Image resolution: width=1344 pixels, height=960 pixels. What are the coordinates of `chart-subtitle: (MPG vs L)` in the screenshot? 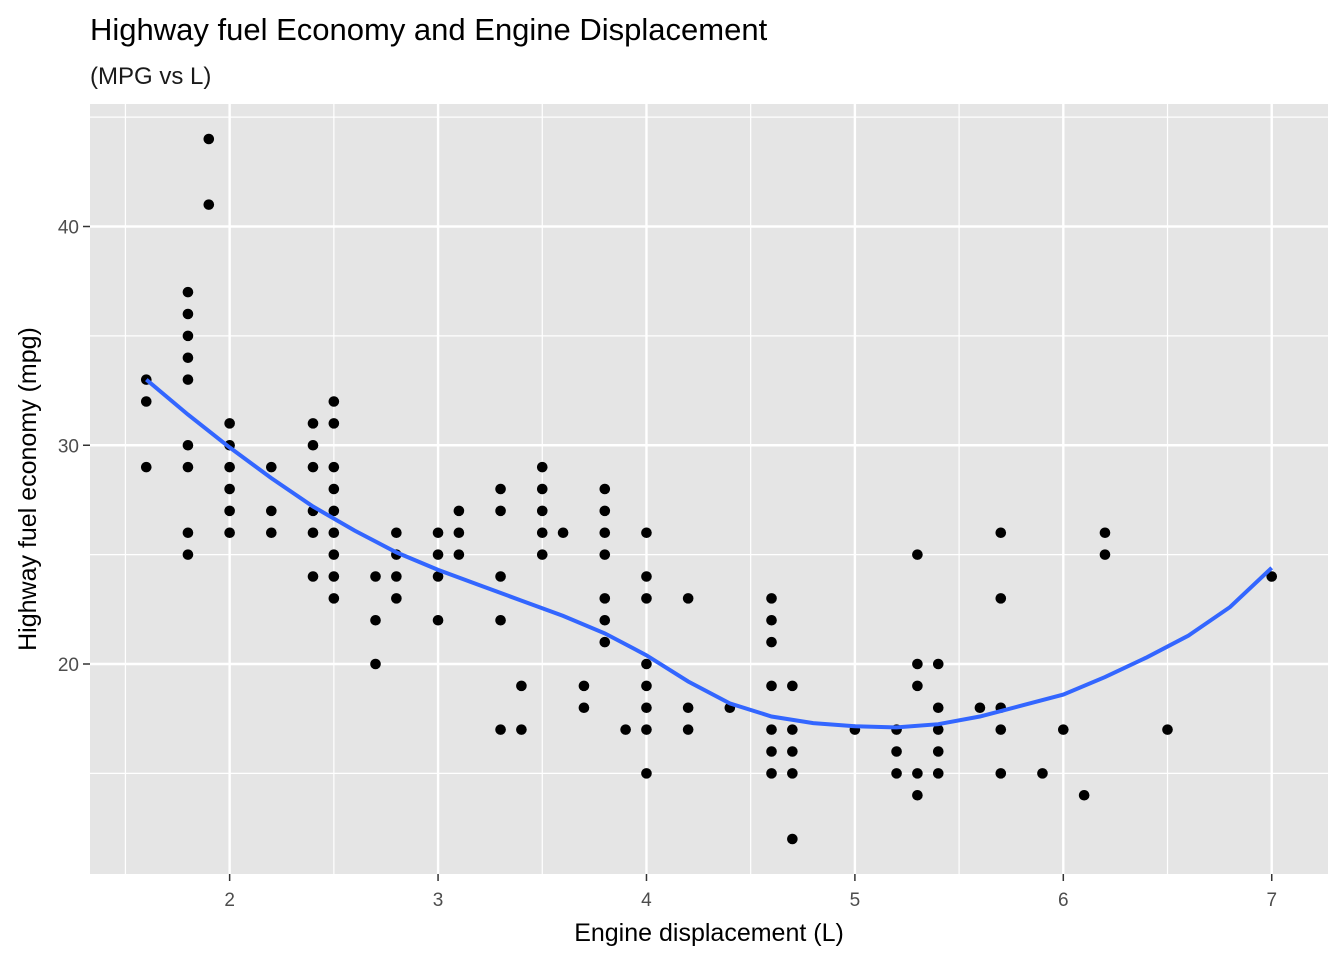 It's located at (150, 76).